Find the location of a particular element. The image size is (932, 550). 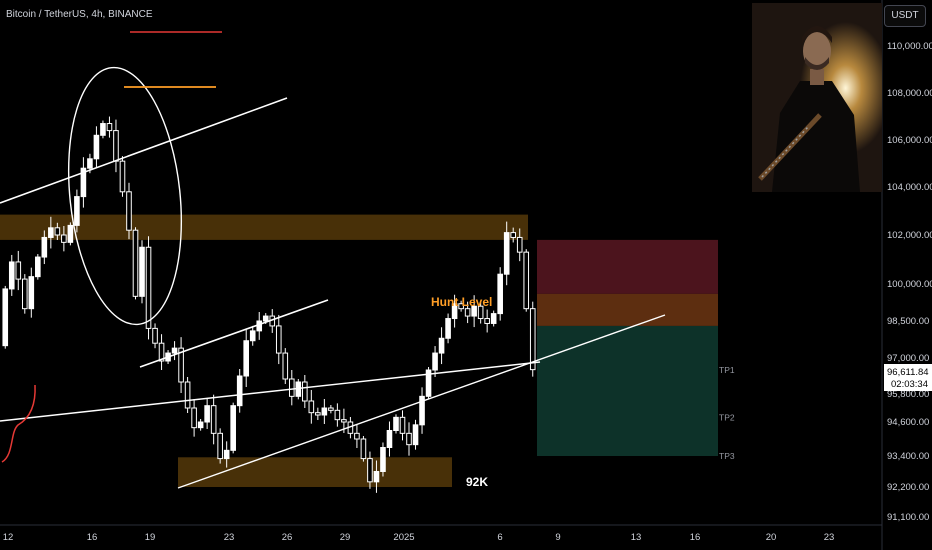

y-tick-label: 110,000.00 is located at coordinates (909, 46).